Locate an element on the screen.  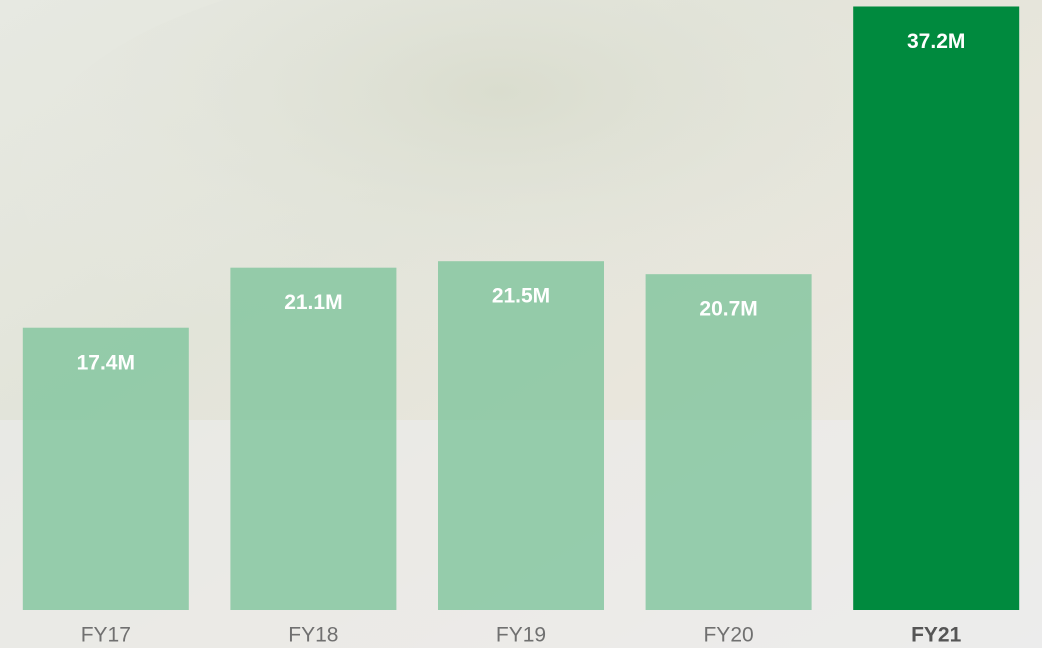
x-tick-label: FY18 is located at coordinates (313, 635).